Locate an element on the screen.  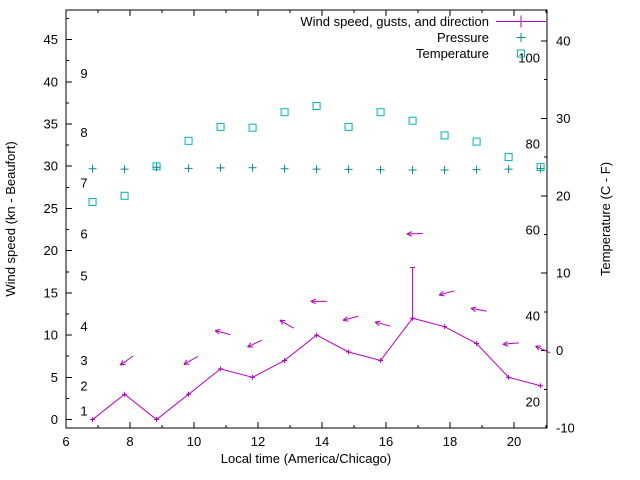
x-tick-label: 16 is located at coordinates (386, 441).